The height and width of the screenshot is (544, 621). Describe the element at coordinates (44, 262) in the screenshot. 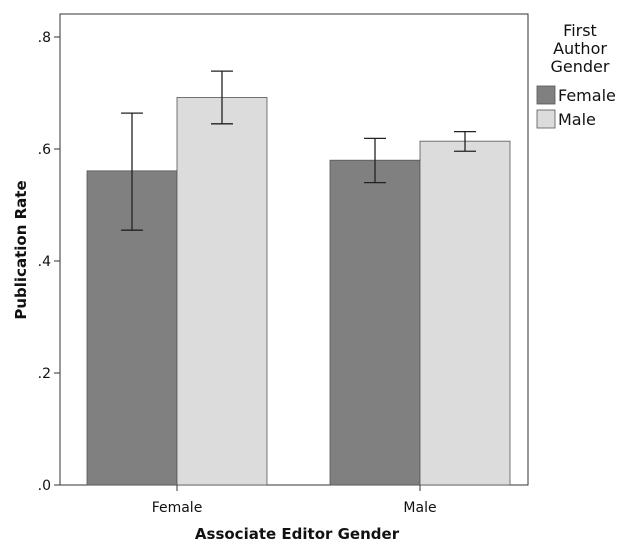

I see `y-tick-label: .4` at that location.